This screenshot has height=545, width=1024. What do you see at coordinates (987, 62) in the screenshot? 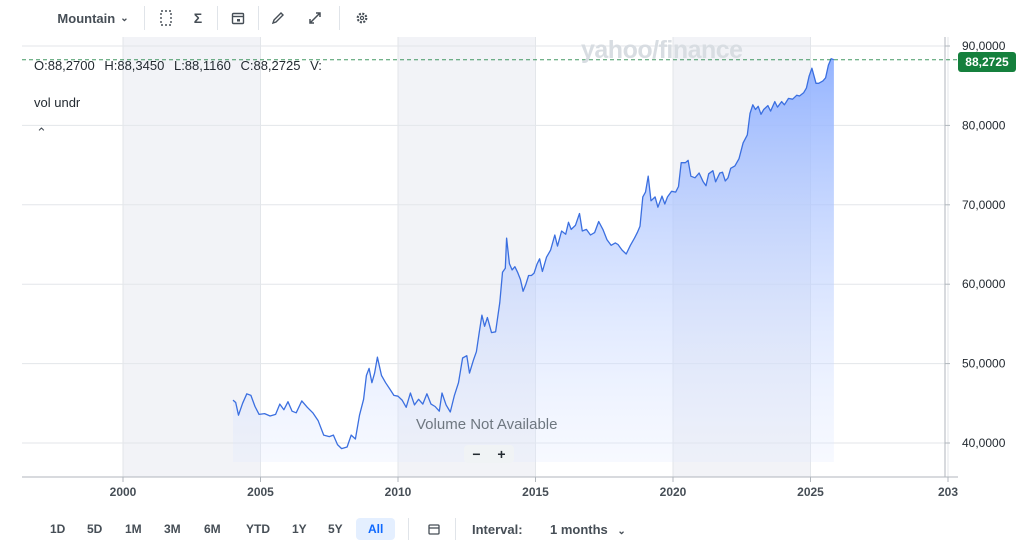
I see `last-price-tag: 88,2725` at bounding box center [987, 62].